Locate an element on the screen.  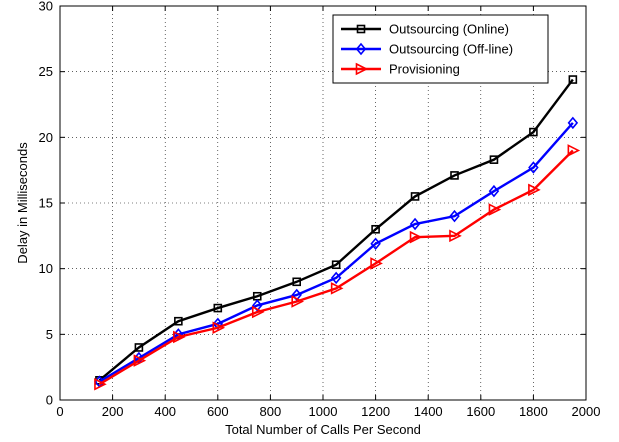
legend-label: Outsourcing (Online) is located at coordinates (449, 29).